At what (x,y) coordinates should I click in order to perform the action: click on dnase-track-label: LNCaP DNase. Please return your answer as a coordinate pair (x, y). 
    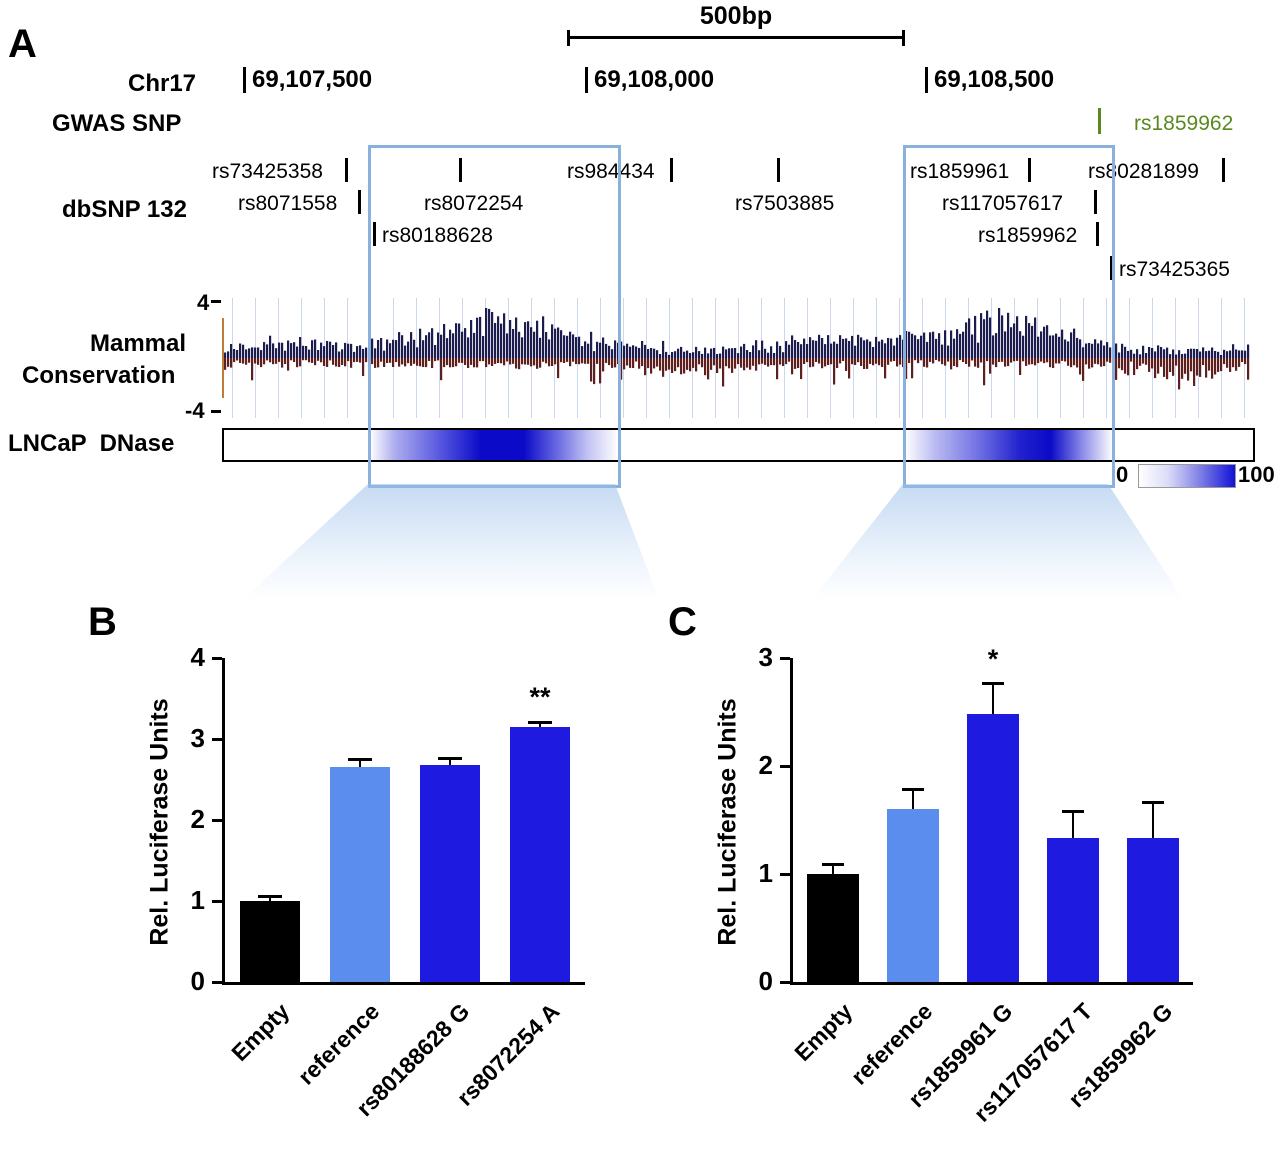
    Looking at the image, I should click on (91, 443).